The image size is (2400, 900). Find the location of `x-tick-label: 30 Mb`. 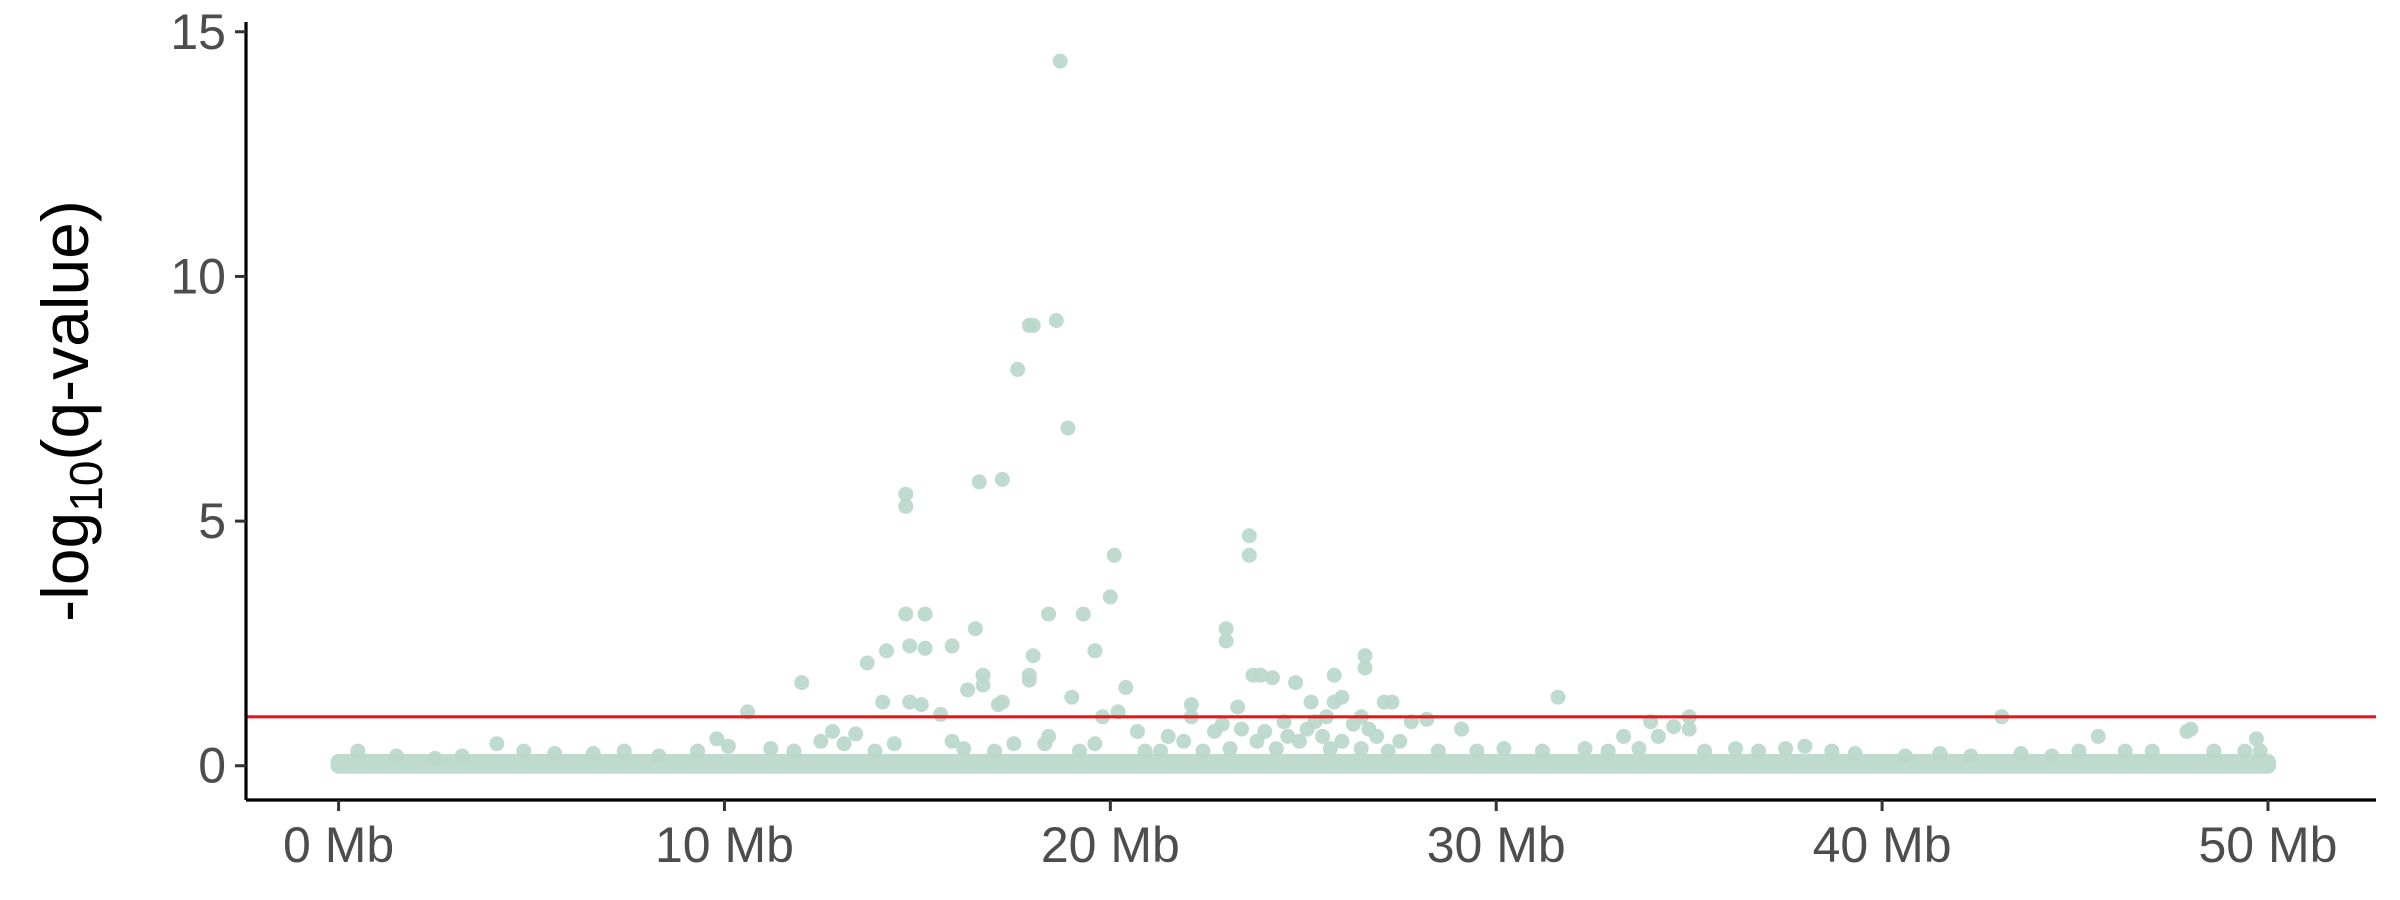

x-tick-label: 30 Mb is located at coordinates (1496, 845).